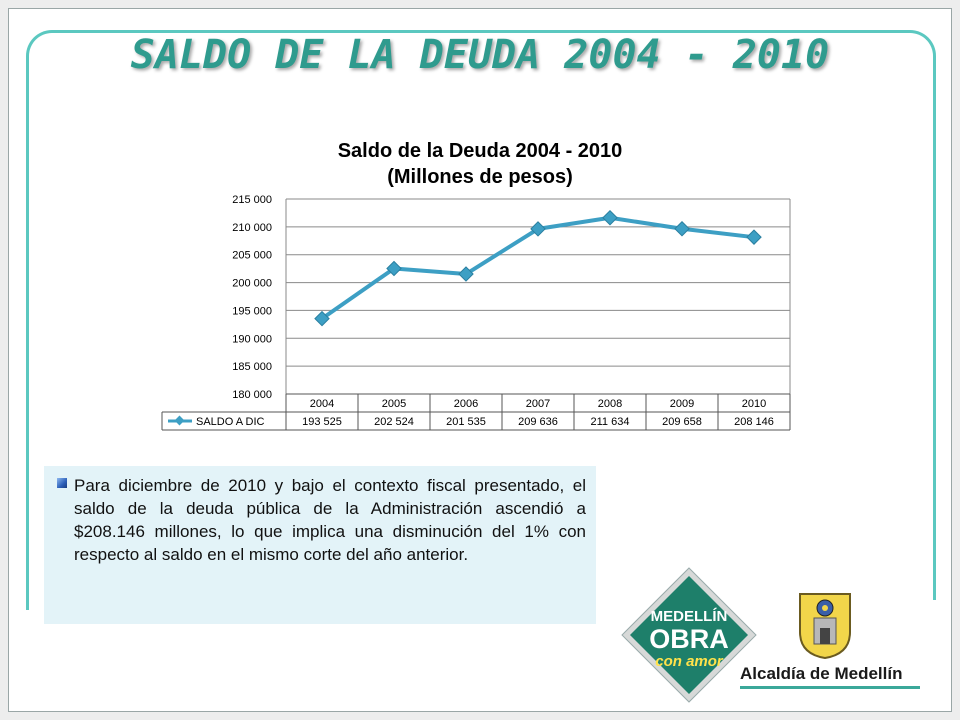  I want to click on logo-line-1: MEDELLÍN, so click(689, 616).